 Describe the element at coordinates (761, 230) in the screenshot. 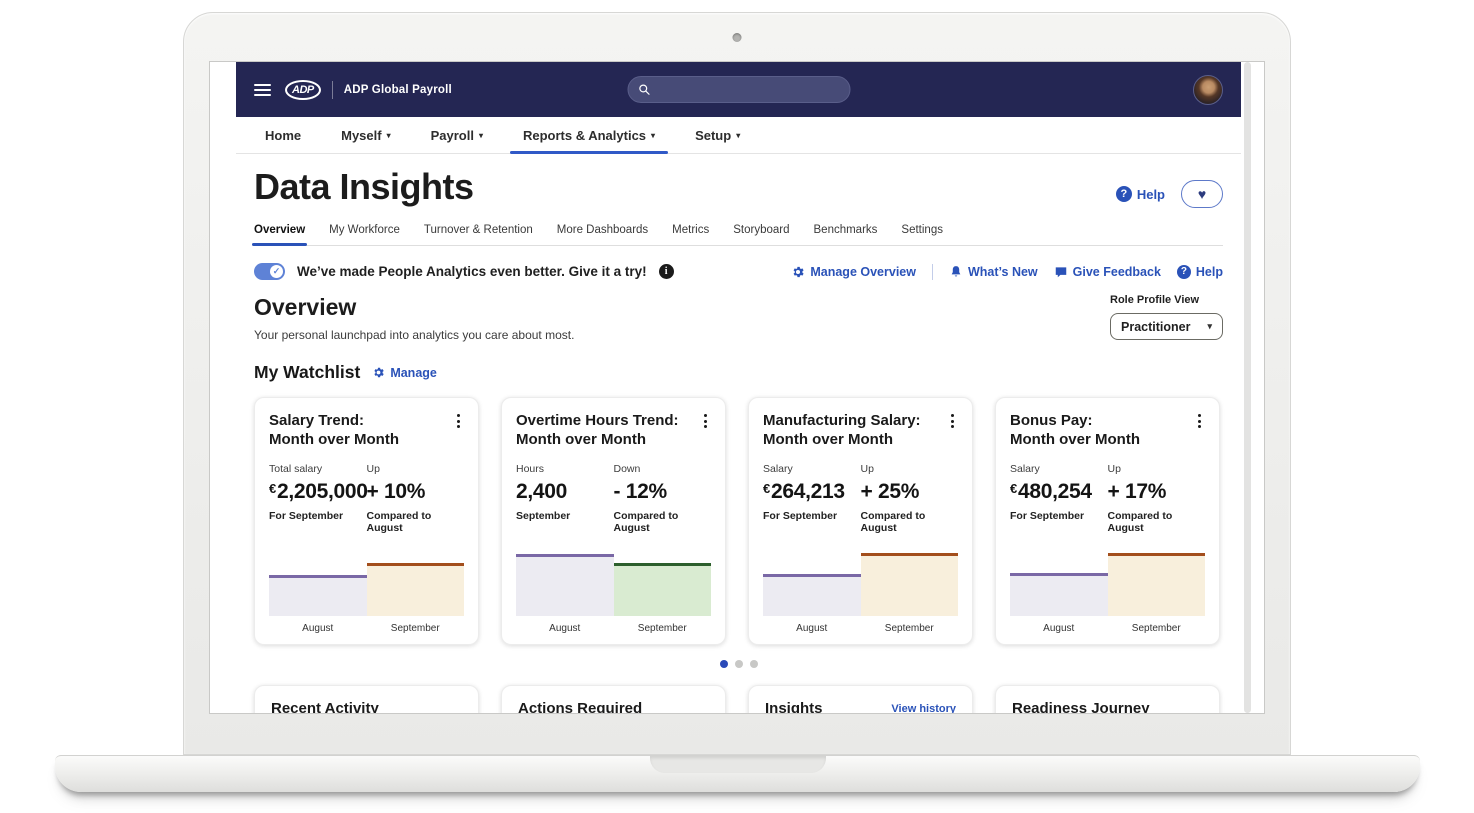

I see `tab-storyboard: Storyboard` at that location.